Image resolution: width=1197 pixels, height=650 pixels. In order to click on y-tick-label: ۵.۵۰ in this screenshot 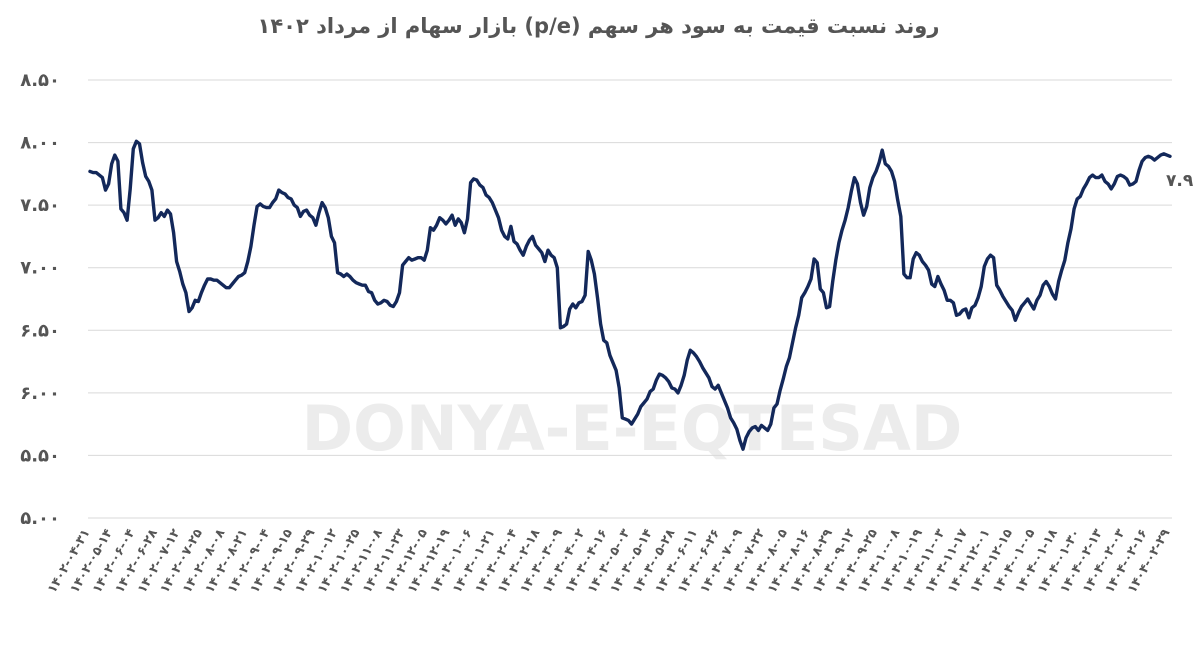, I will do `click(40, 455)`.